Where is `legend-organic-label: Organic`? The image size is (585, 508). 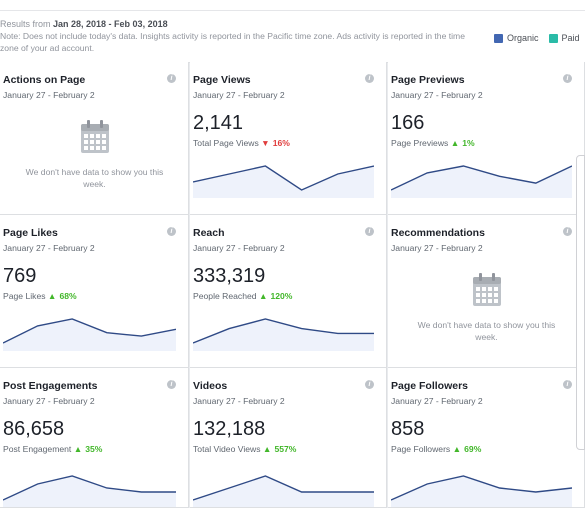
legend-organic-label: Organic is located at coordinates (523, 38).